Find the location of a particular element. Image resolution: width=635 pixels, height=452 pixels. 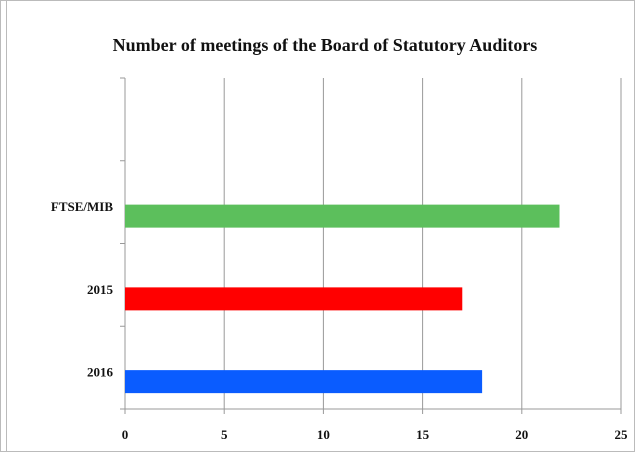

y-tick-label: 2015 is located at coordinates (100, 289).